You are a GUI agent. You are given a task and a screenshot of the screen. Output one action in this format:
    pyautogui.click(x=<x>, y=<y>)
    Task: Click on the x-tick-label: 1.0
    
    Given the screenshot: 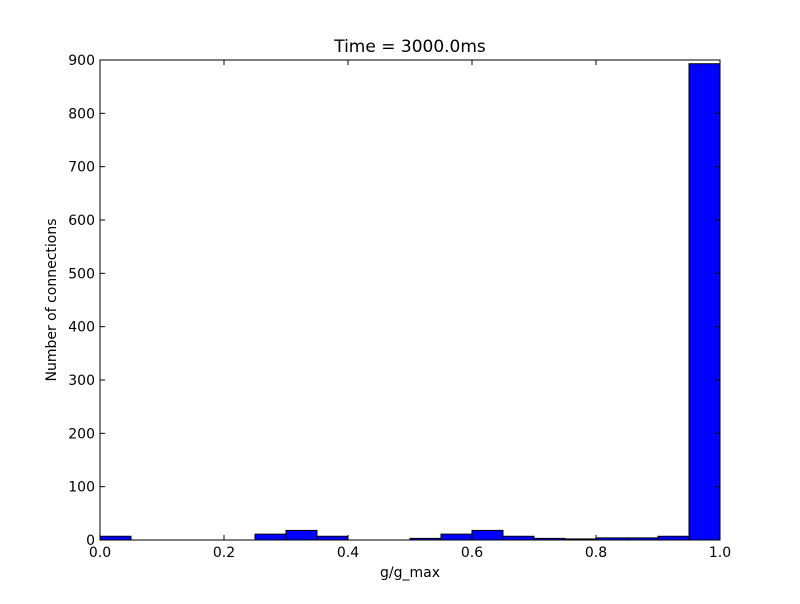 What is the action you would take?
    pyautogui.click(x=720, y=553)
    